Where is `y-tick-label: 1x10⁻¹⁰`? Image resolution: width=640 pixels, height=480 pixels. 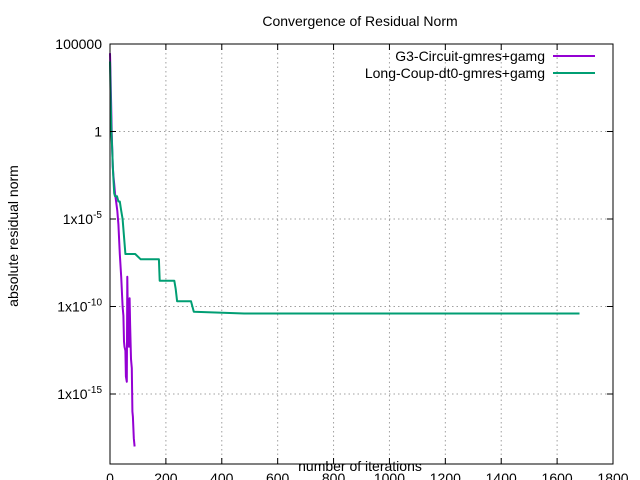
y-tick-label: 1x10⁻¹⁰ is located at coordinates (79, 306).